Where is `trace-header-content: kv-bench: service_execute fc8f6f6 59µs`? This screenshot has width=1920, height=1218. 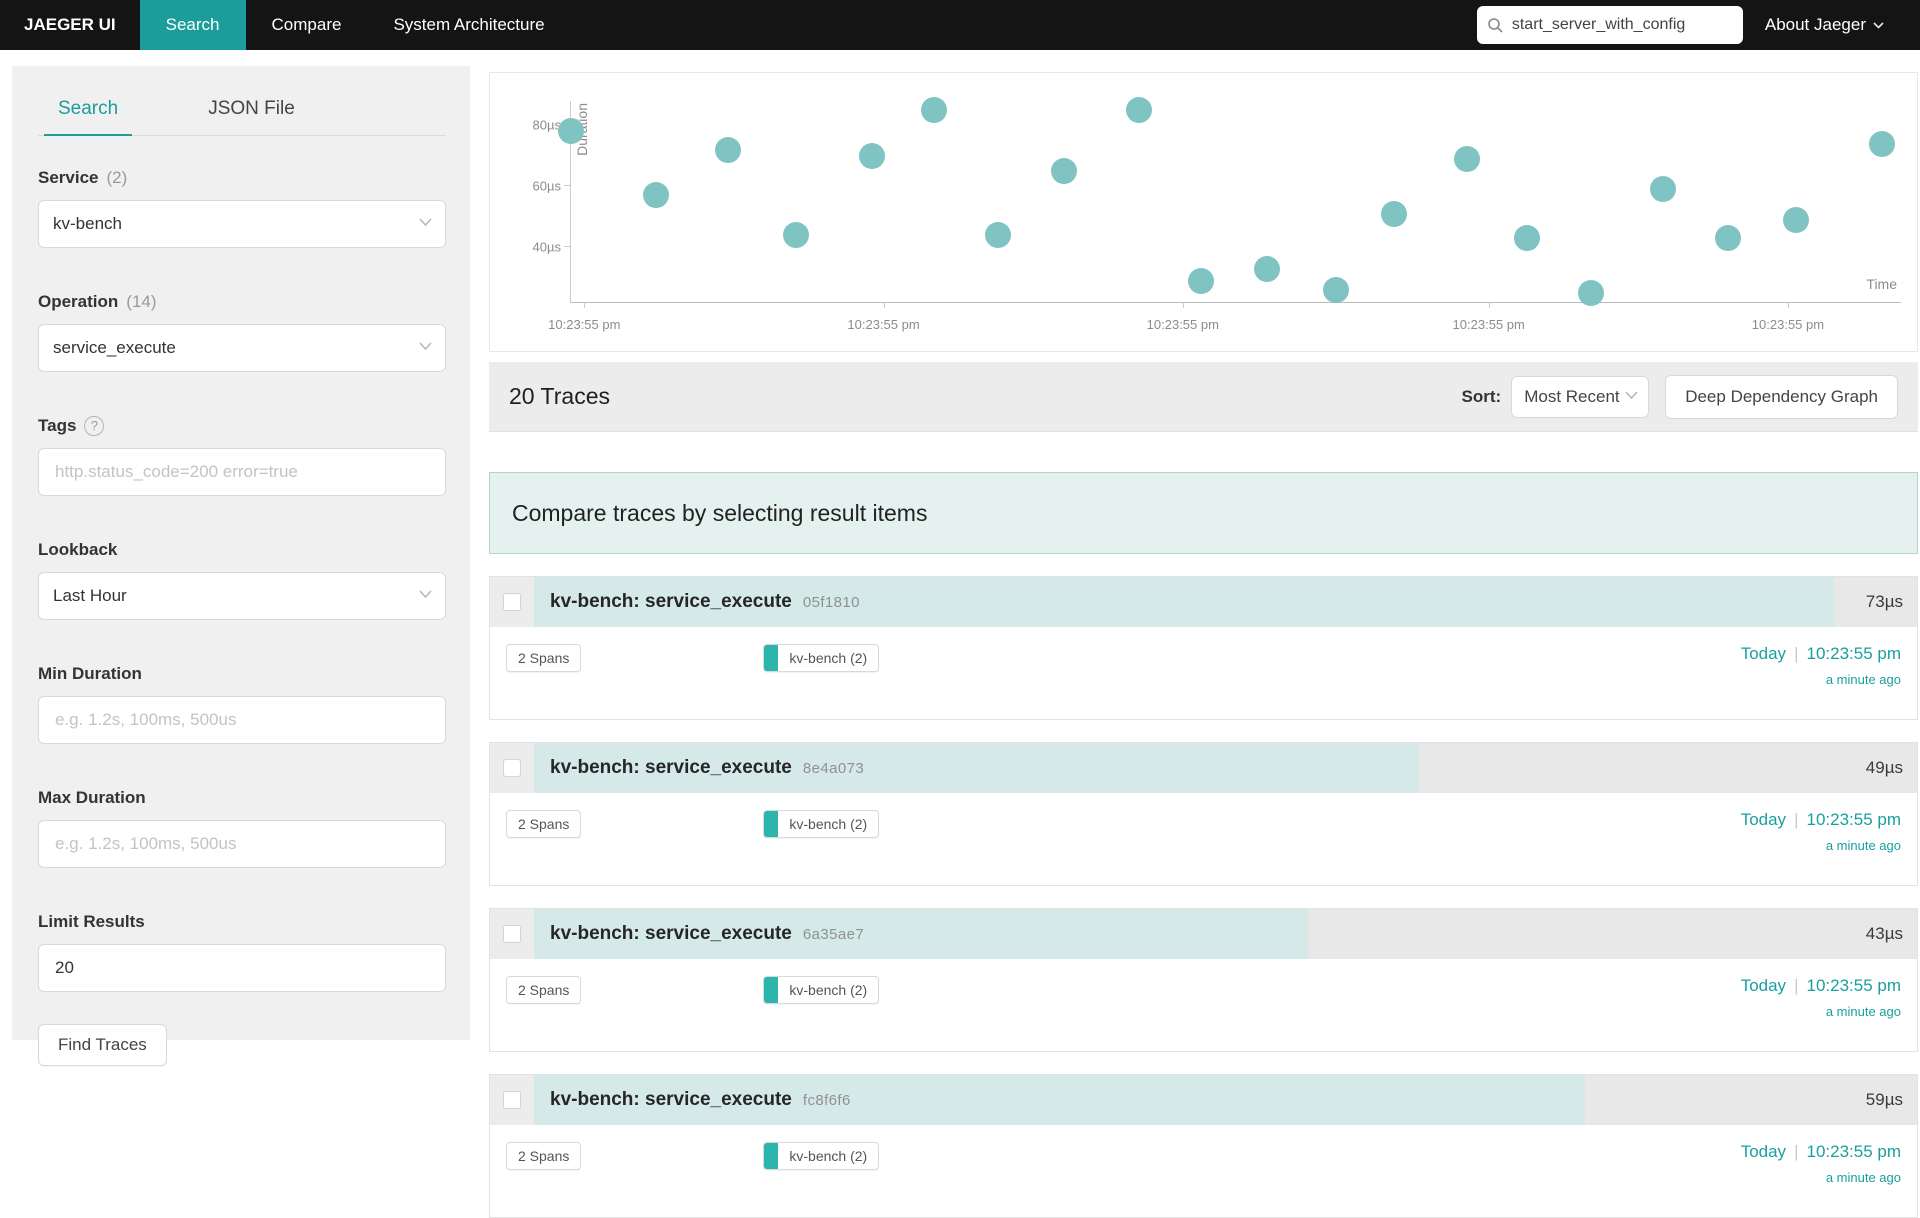
trace-header-content: kv-bench: service_execute fc8f6f6 59µs is located at coordinates (1225, 1100).